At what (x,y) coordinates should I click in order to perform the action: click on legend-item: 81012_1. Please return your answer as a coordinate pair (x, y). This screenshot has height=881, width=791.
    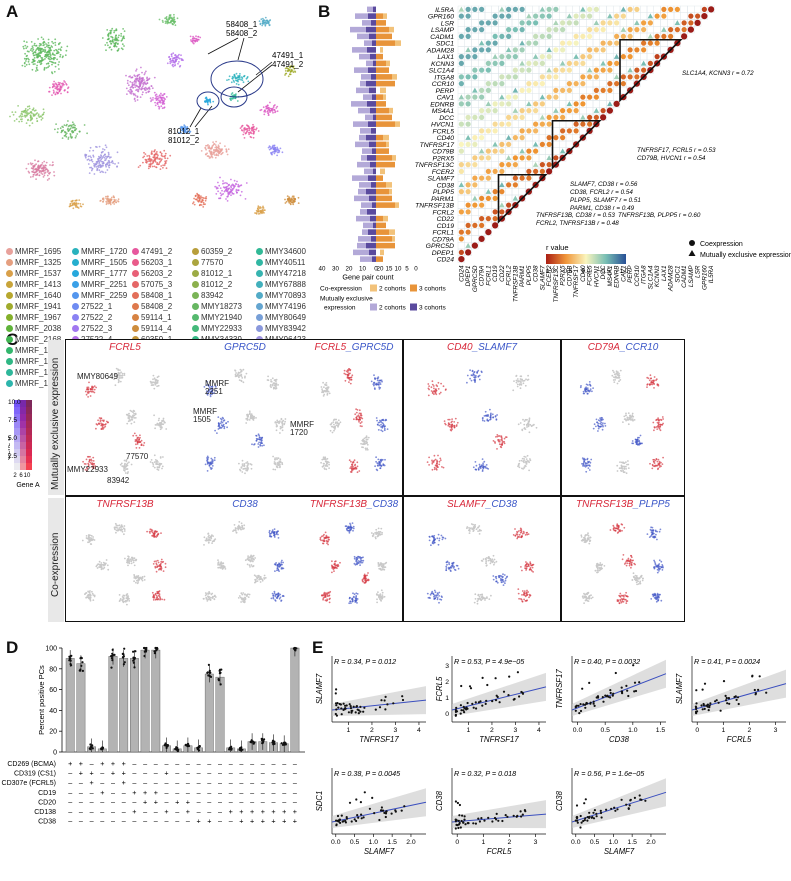
    Looking at the image, I should click on (217, 273).